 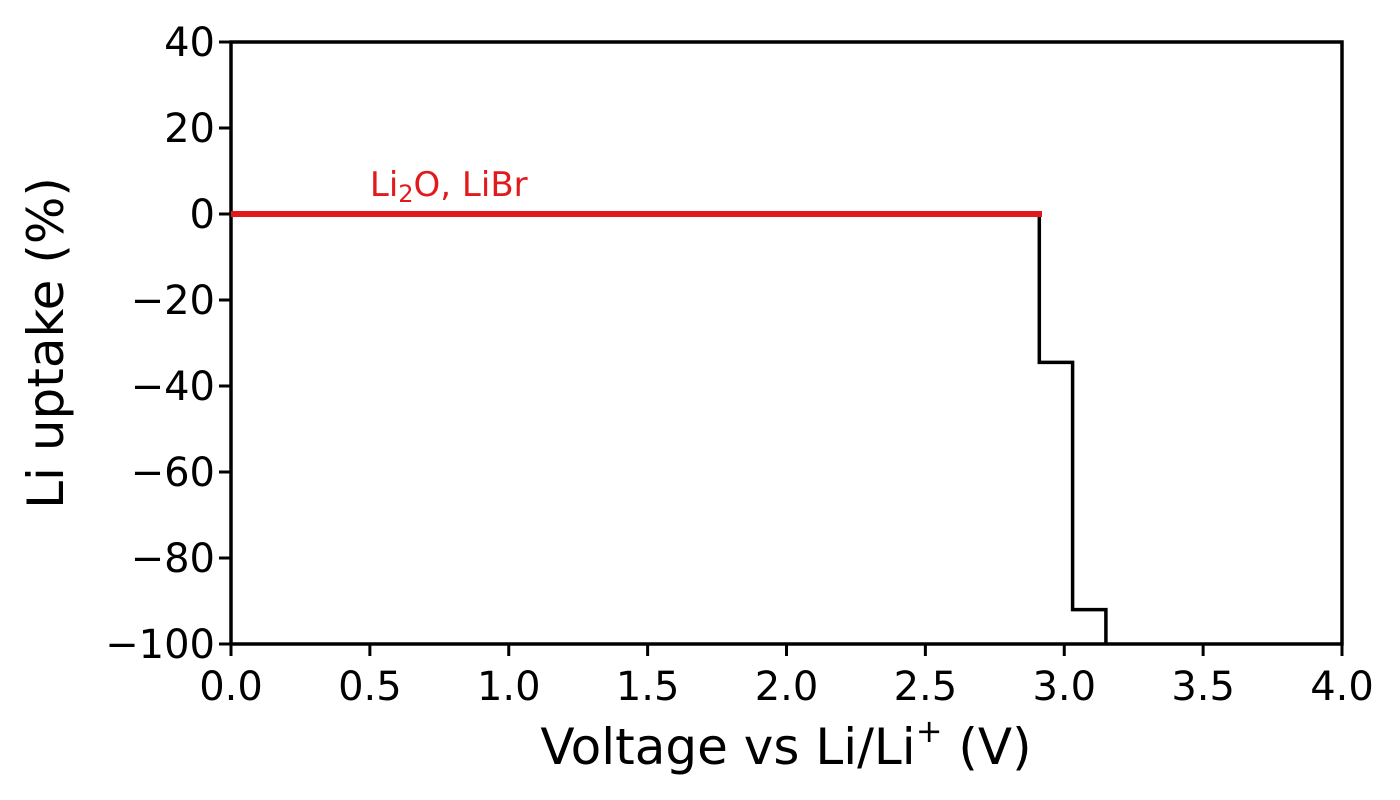 I want to click on y-tick-label: 40, so click(x=189, y=43).